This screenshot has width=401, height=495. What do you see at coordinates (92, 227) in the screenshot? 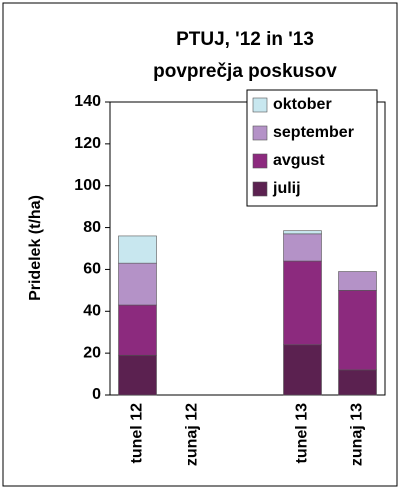
I see `y-tick-label: 80` at bounding box center [92, 227].